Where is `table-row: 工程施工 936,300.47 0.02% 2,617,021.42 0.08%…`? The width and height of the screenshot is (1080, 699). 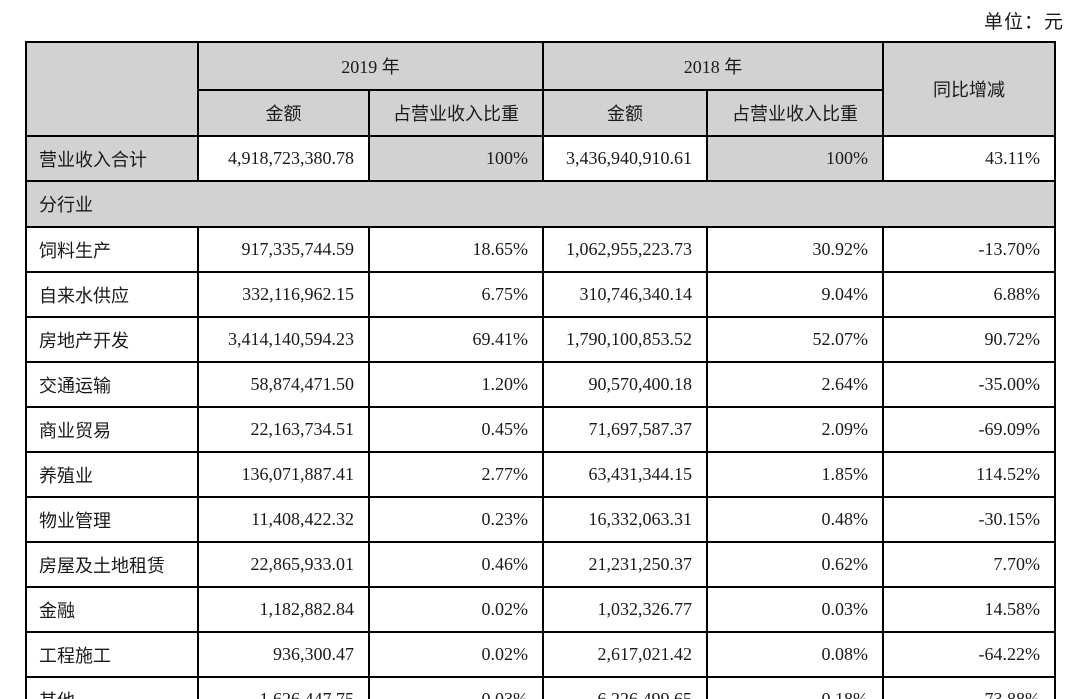 table-row: 工程施工 936,300.47 0.02% 2,617,021.42 0.08%… is located at coordinates (540, 654).